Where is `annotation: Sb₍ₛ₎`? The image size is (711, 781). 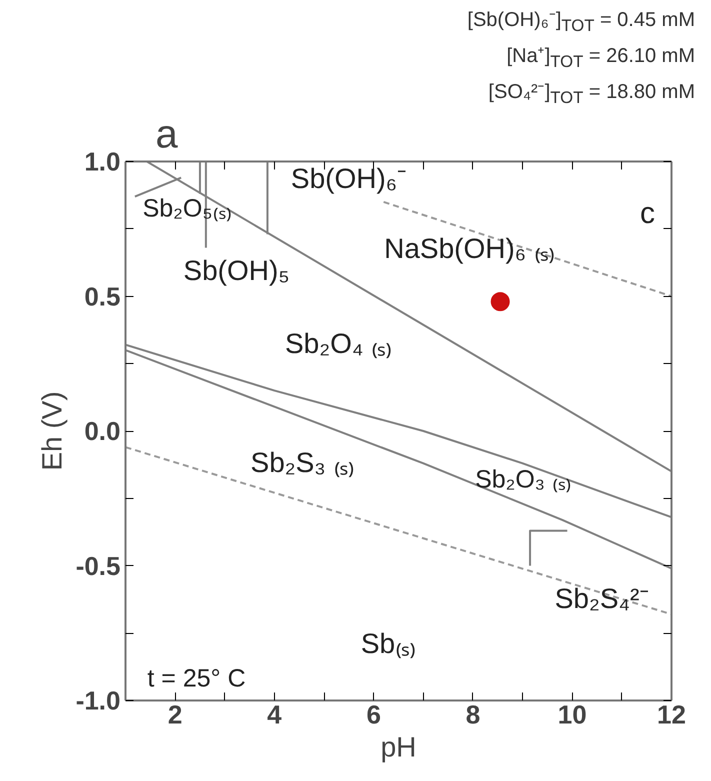
annotation: Sb₍ₛ₎ is located at coordinates (388, 643).